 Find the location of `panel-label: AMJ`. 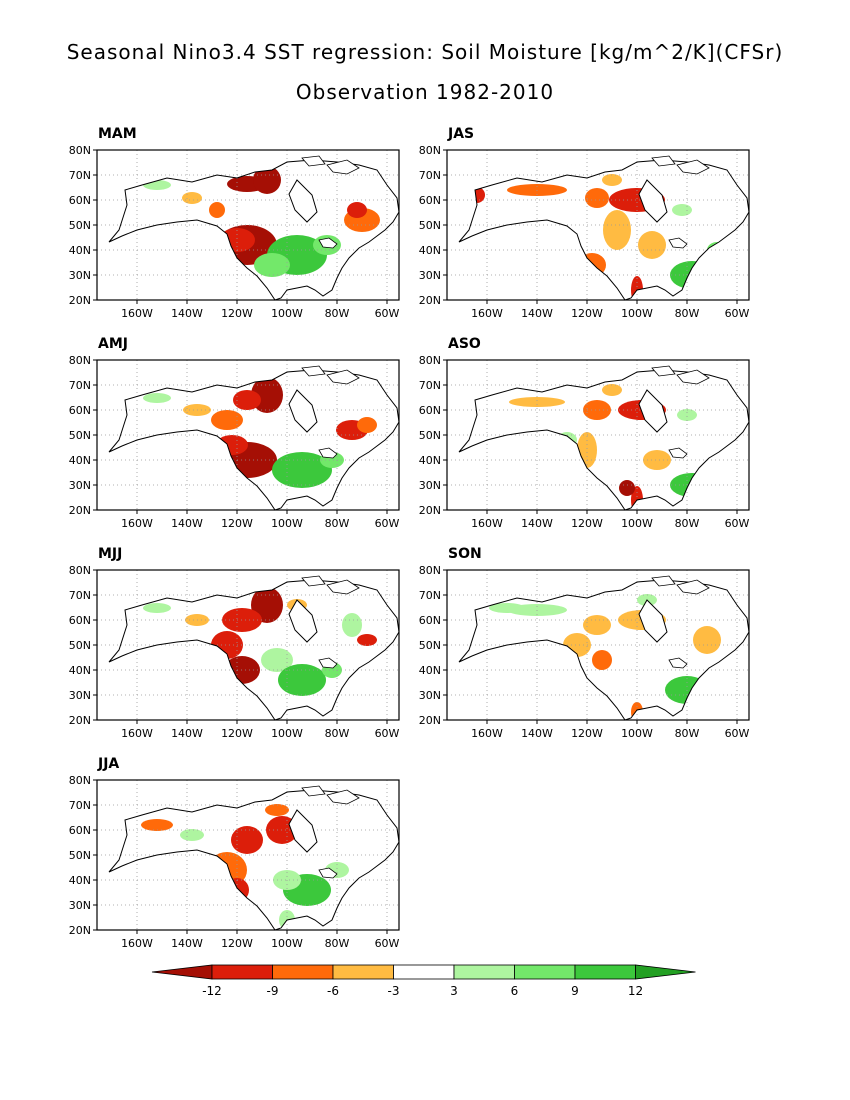

panel-label: AMJ is located at coordinates (113, 344).